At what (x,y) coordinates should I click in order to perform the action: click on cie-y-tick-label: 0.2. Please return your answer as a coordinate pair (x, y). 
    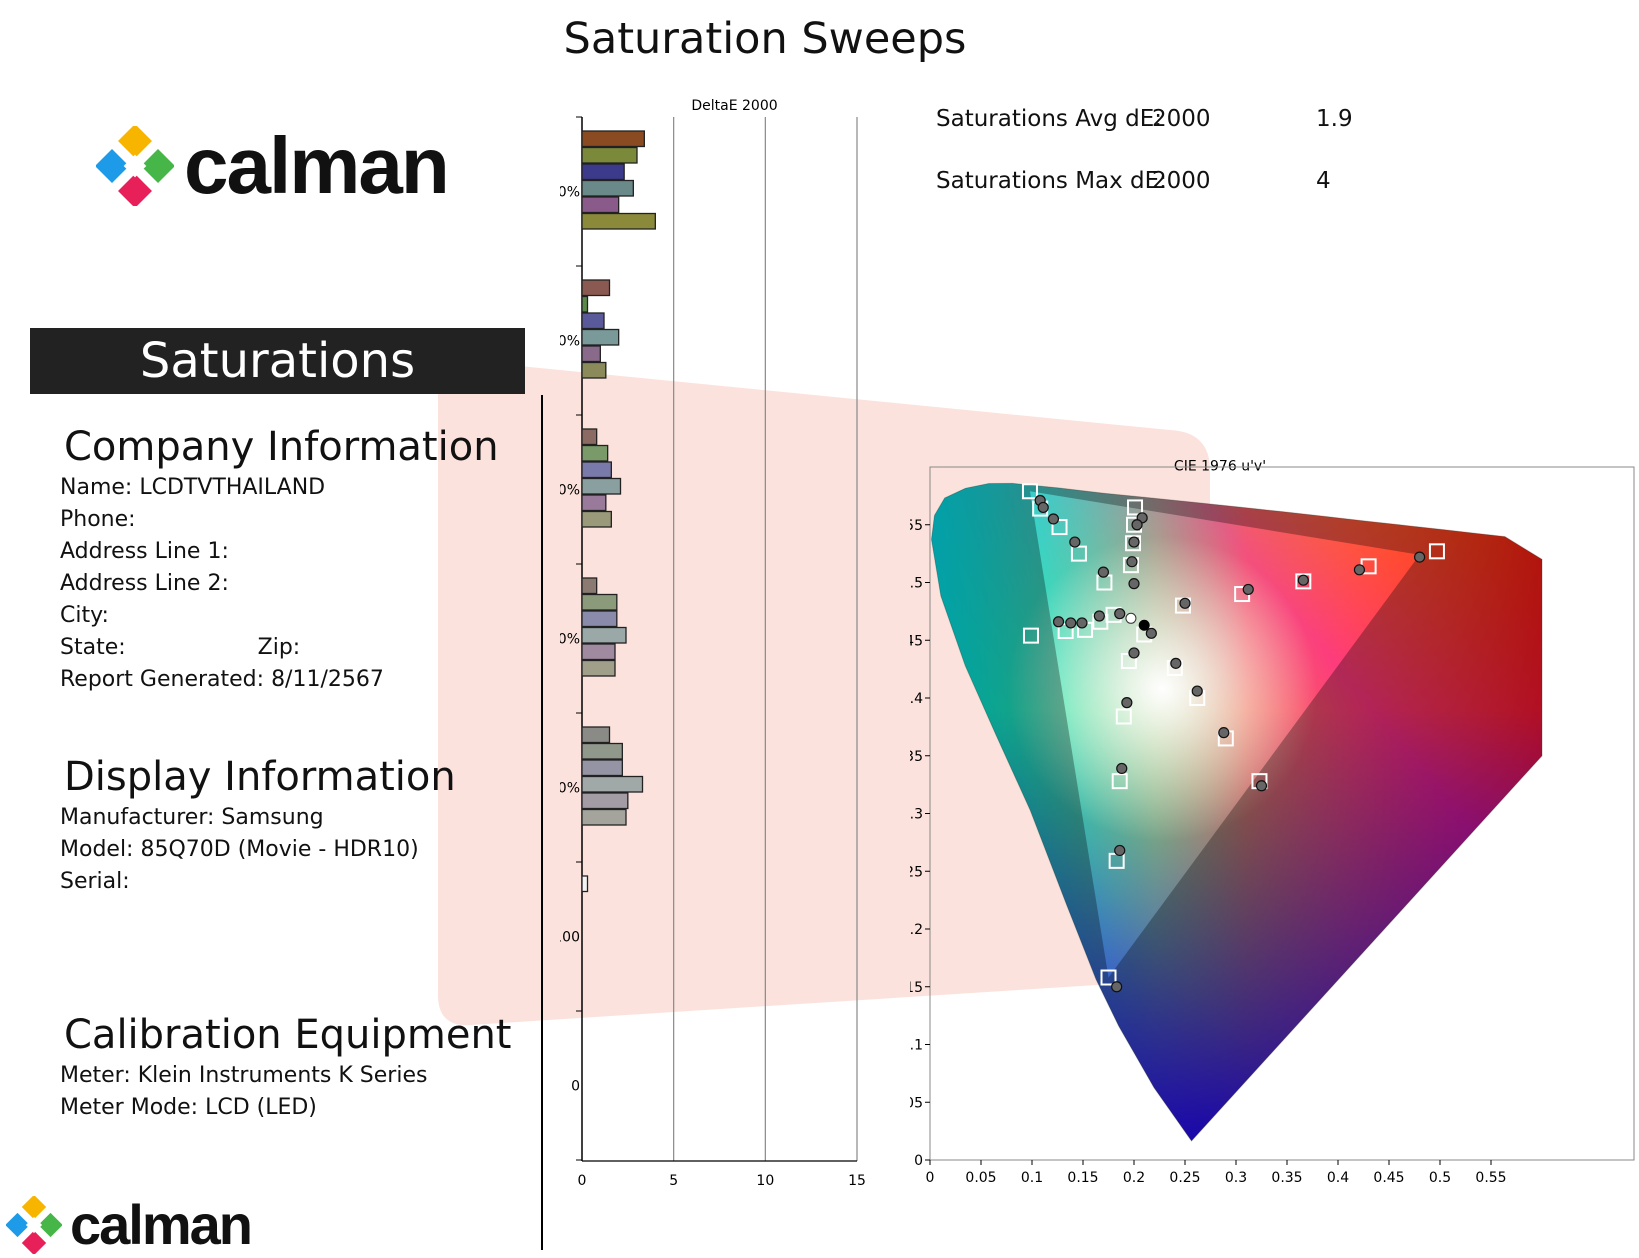
    Looking at the image, I should click on (916, 930).